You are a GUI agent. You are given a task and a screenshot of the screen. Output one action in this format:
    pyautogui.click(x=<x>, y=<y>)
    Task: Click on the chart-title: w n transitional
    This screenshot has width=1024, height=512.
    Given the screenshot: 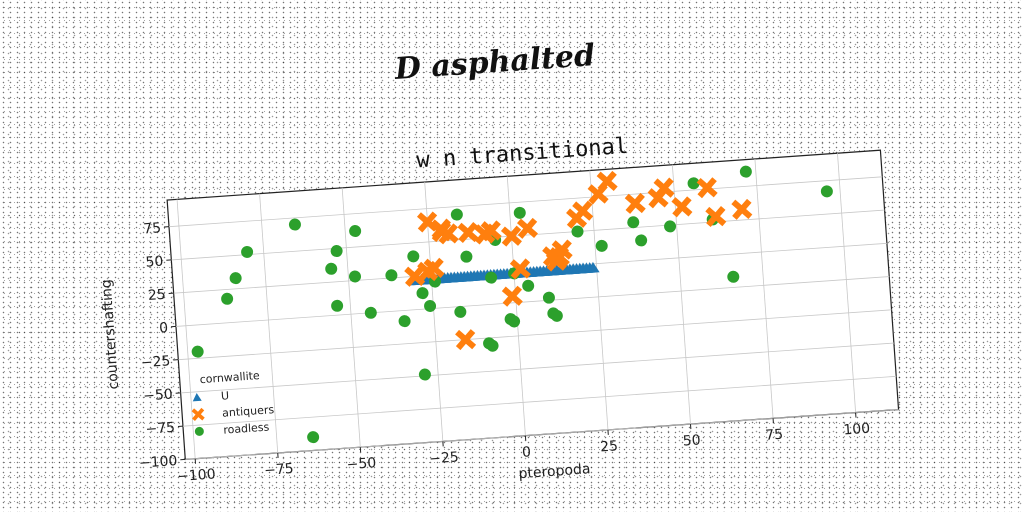 What is the action you would take?
    pyautogui.click(x=522, y=154)
    